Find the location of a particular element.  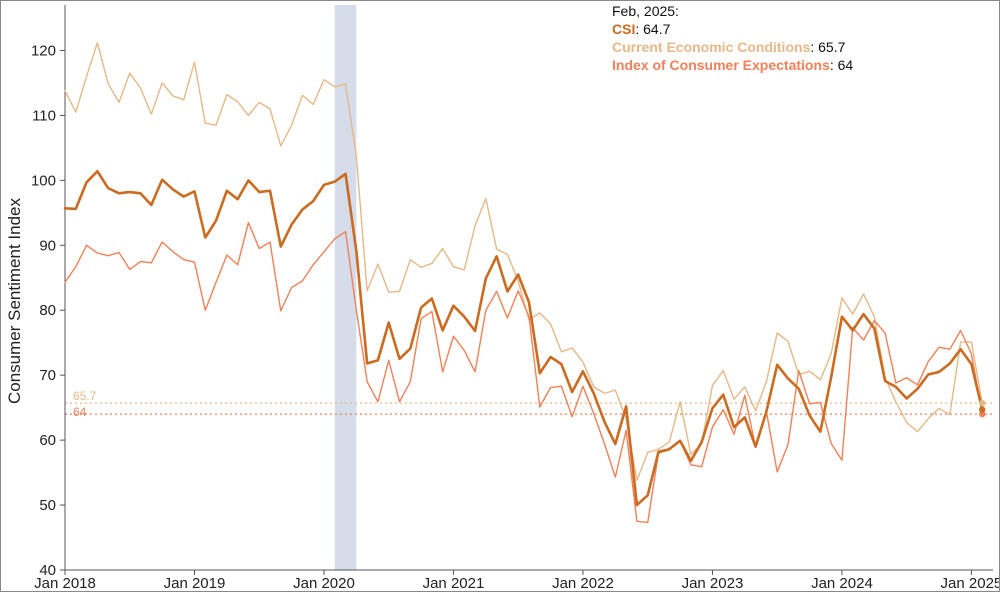

y-tick-label: 100 is located at coordinates (43, 180).